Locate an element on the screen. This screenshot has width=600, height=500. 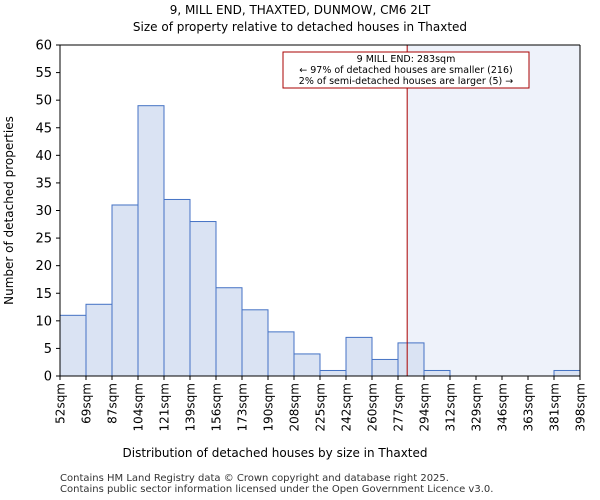
x-tick-label-363sqm: 363sqm is located at coordinates (529, 407).